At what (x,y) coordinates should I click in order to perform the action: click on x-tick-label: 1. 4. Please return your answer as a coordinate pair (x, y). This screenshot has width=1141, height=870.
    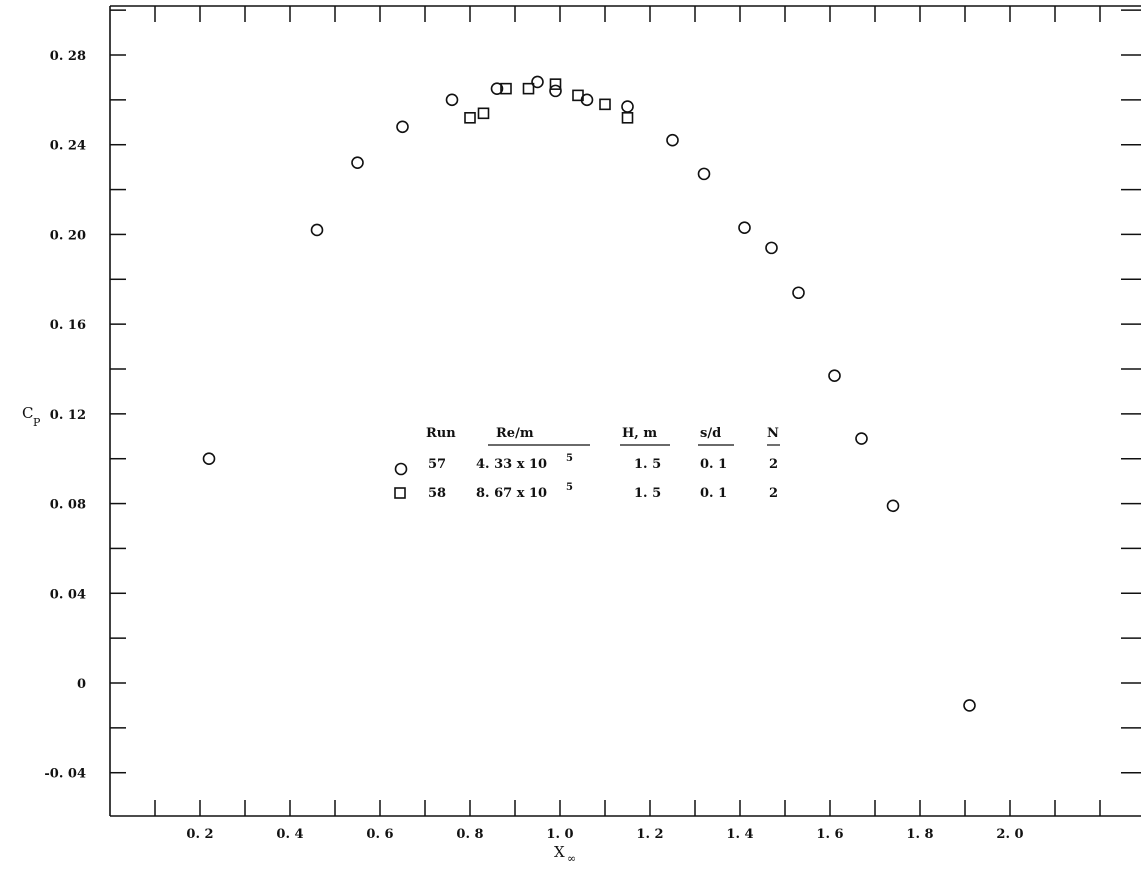
    Looking at the image, I should click on (739, 834).